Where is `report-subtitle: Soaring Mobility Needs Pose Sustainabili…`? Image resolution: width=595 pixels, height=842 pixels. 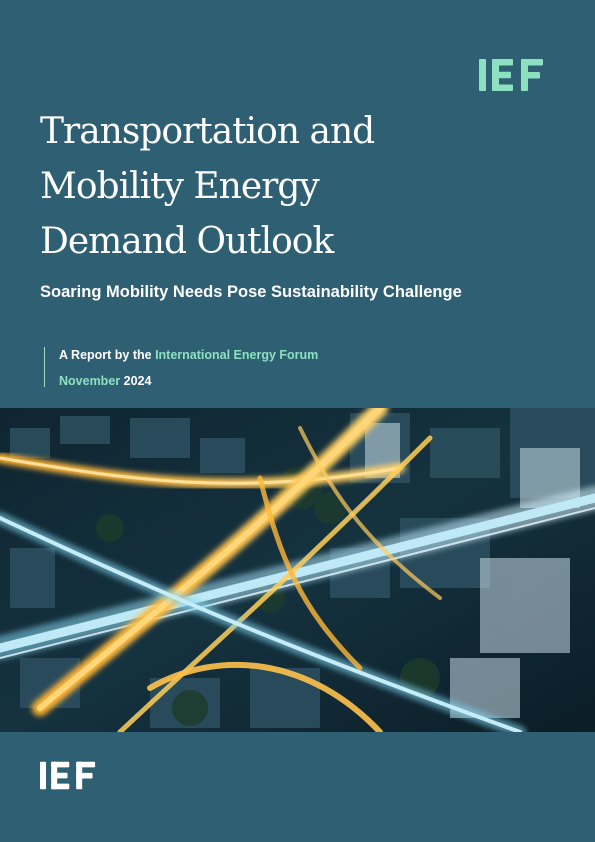 report-subtitle: Soaring Mobility Needs Pose Sustainabili… is located at coordinates (251, 292).